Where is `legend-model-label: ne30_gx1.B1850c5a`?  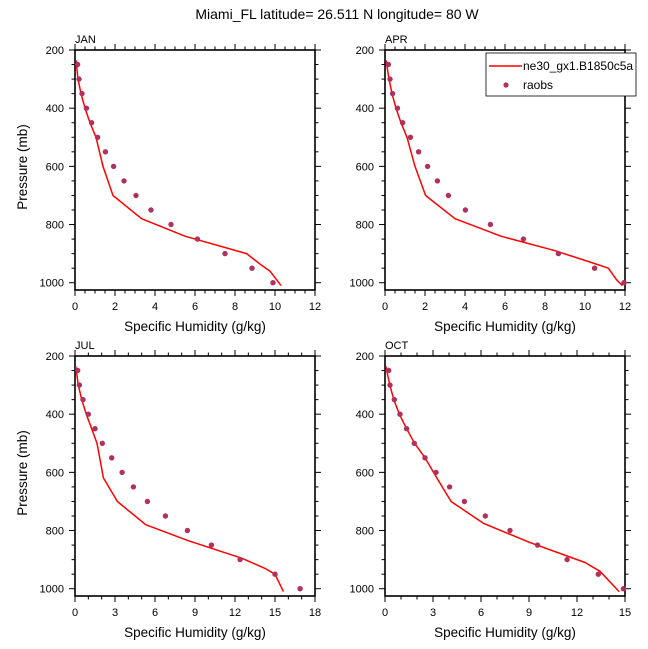 legend-model-label: ne30_gx1.B1850c5a is located at coordinates (578, 66).